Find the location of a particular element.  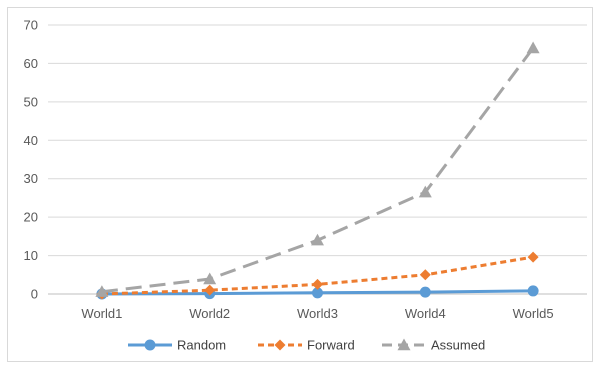

legend-item-forward: Forward is located at coordinates (306, 345).